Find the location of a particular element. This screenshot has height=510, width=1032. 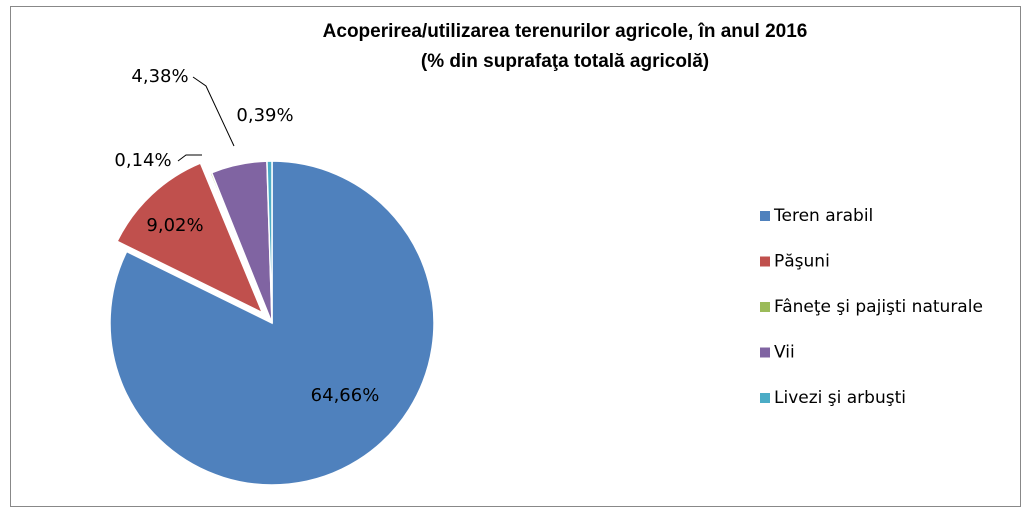

legend-label: Livezi şi arbuşti is located at coordinates (840, 398).